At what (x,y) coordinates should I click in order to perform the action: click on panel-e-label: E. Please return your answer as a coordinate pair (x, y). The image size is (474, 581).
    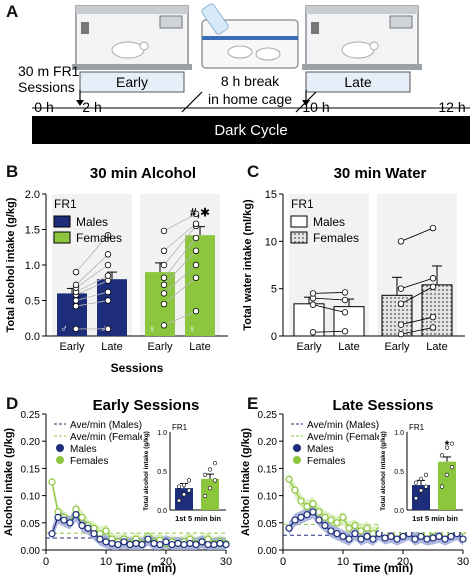
    Looking at the image, I should click on (253, 403).